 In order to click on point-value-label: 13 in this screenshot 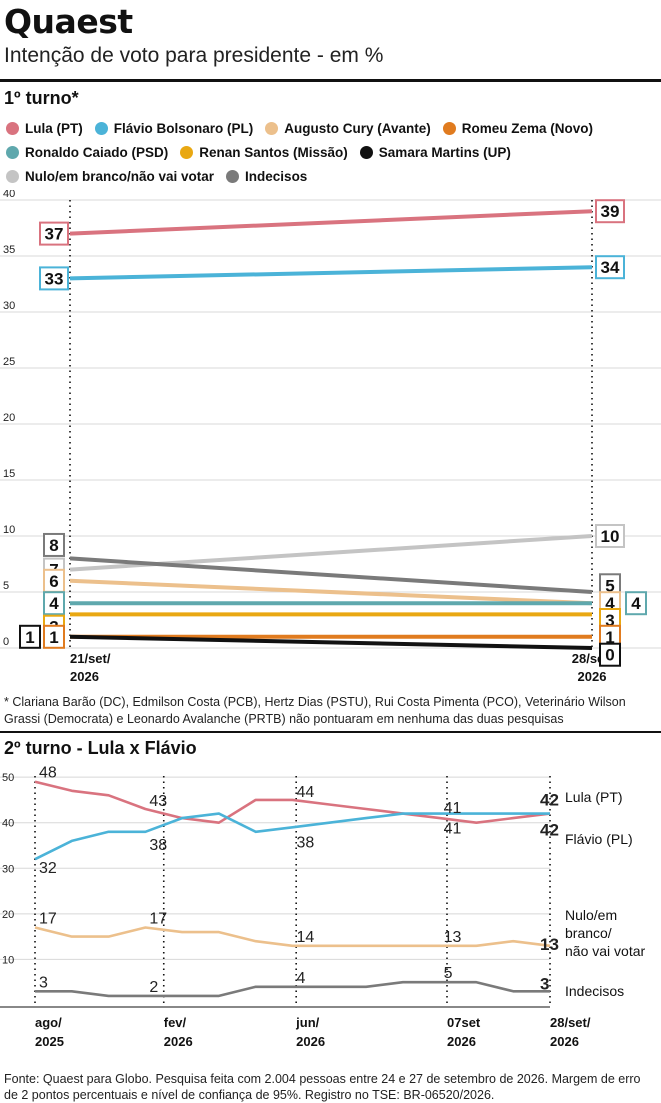, I will do `click(453, 937)`.